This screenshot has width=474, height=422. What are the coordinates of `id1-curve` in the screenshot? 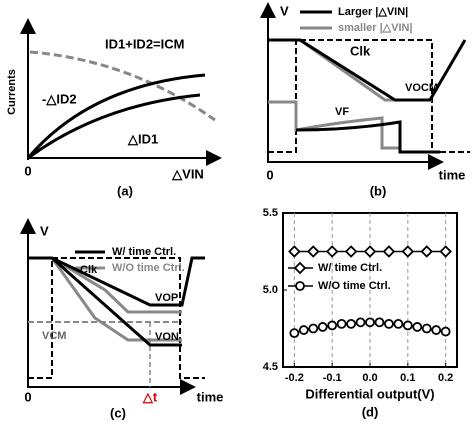 It's located at (116, 116).